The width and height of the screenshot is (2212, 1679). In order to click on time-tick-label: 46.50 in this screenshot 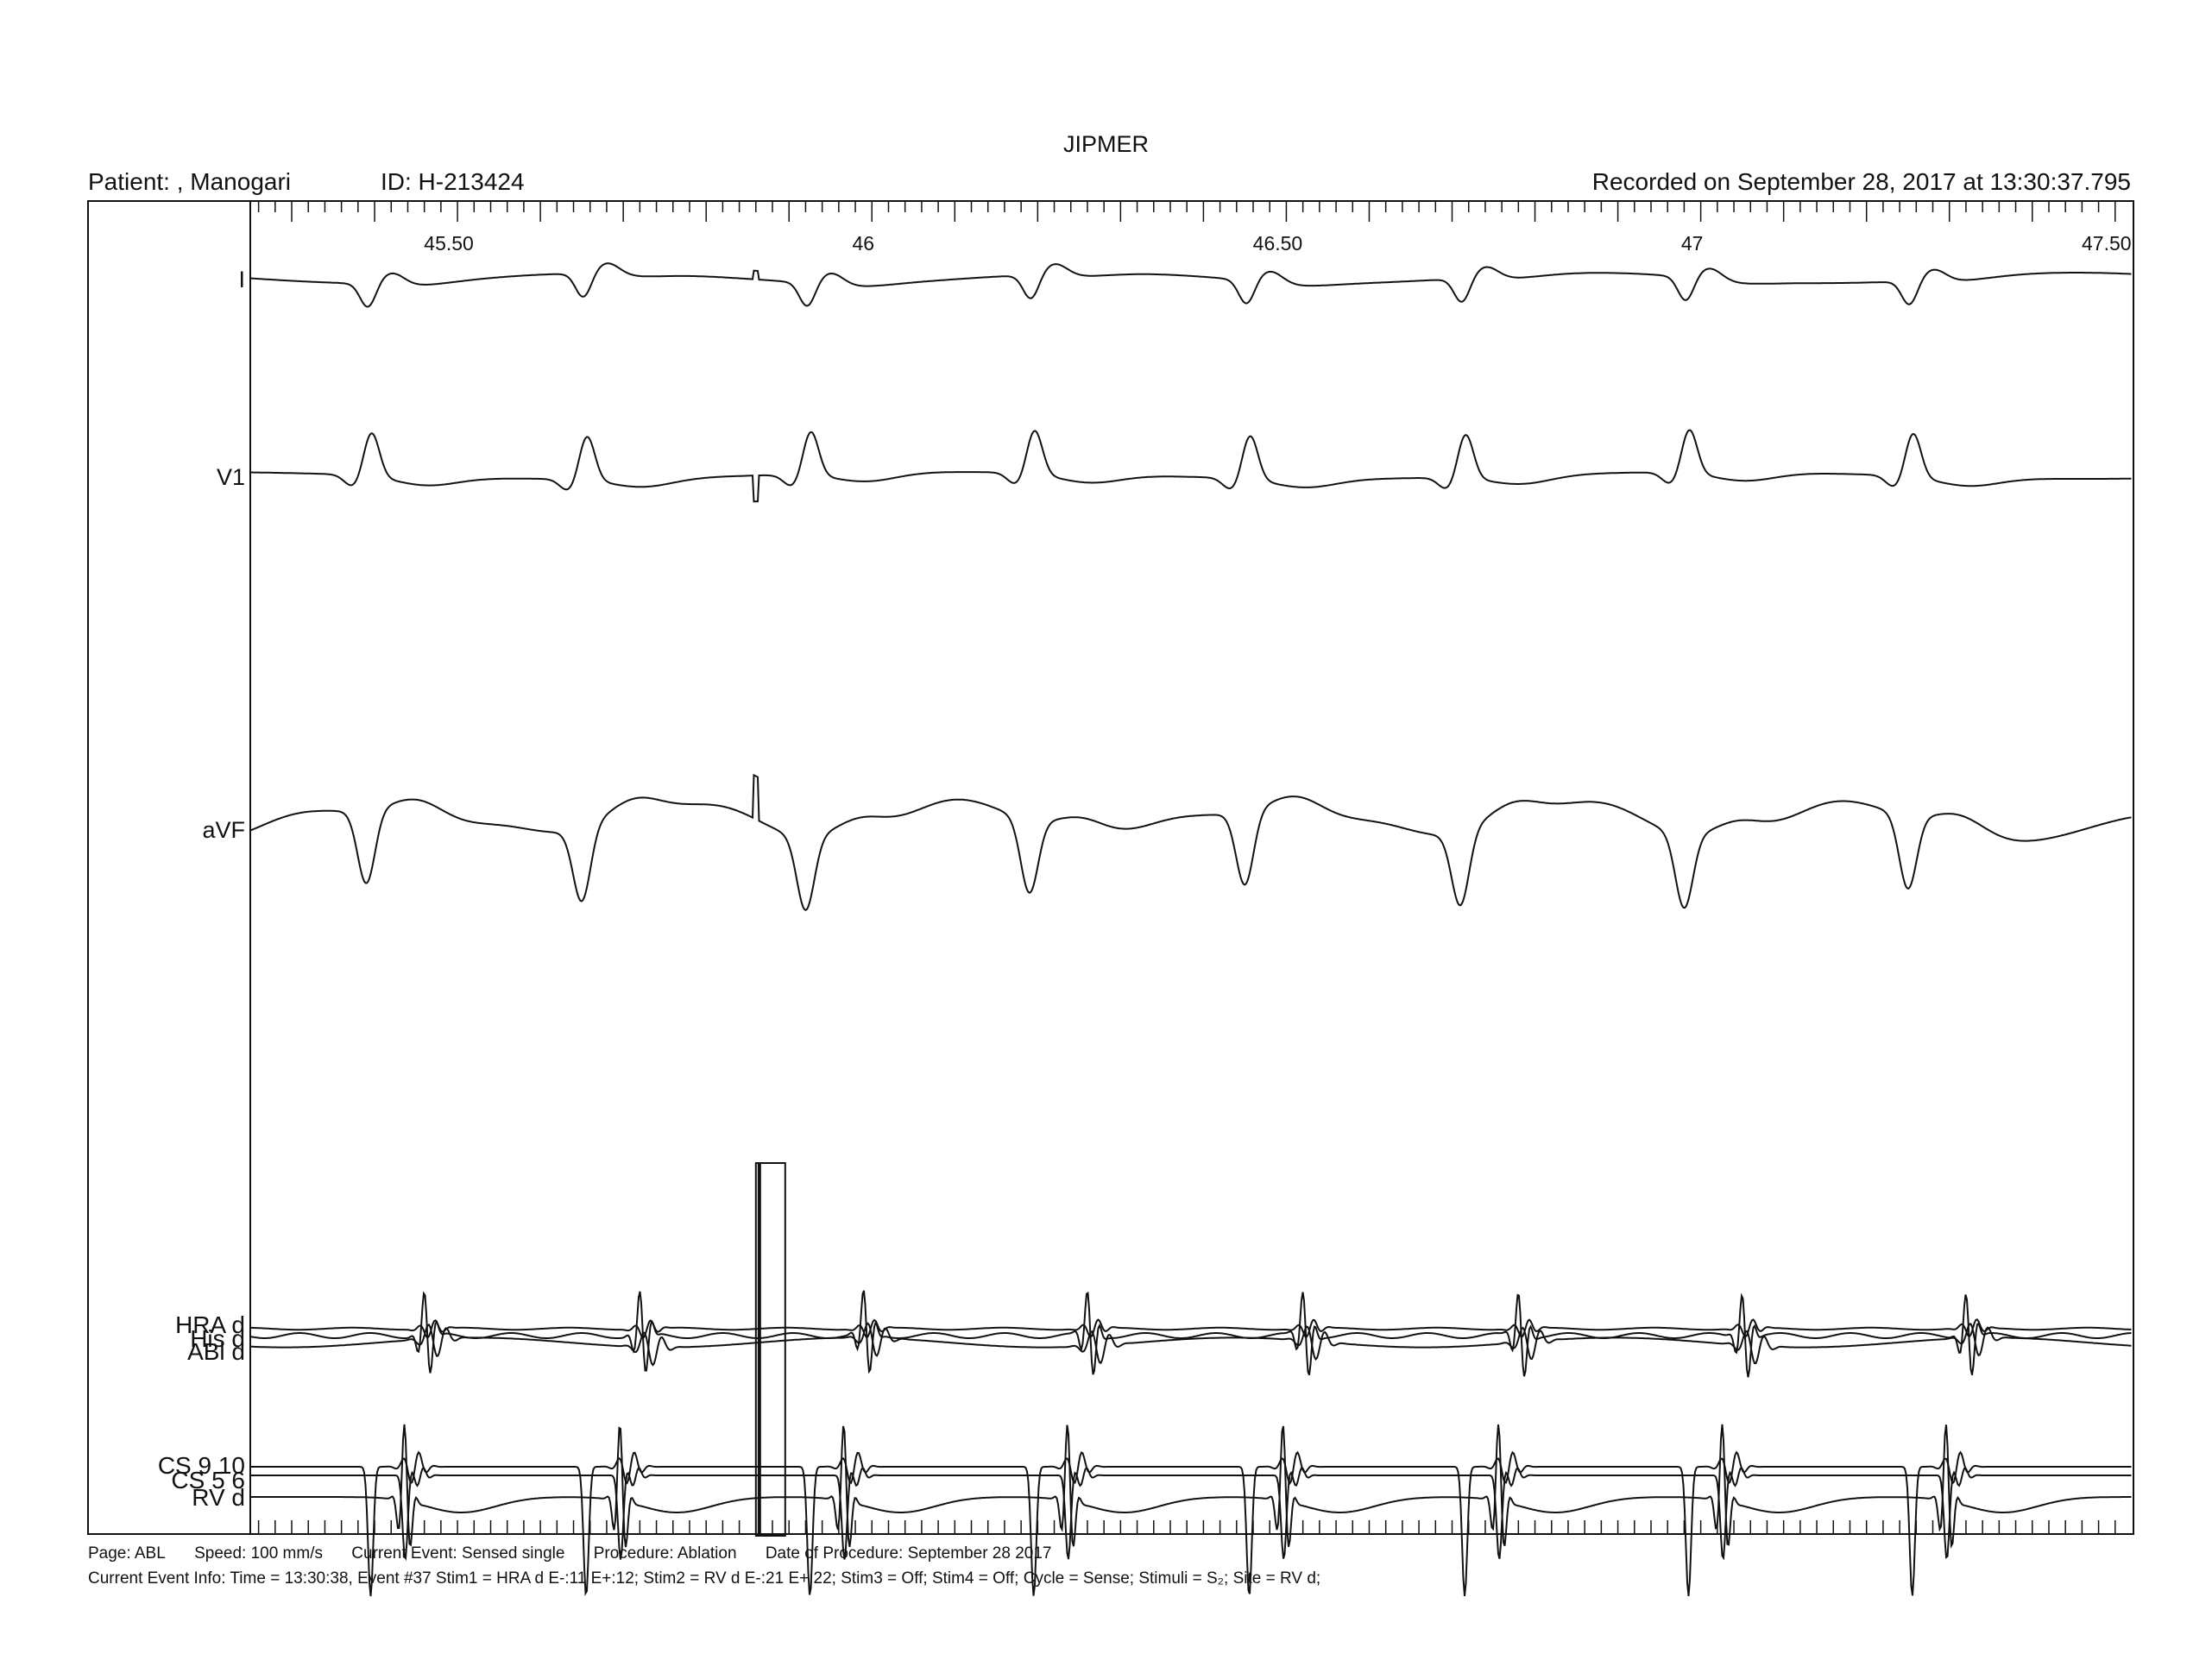, I will do `click(1278, 243)`.